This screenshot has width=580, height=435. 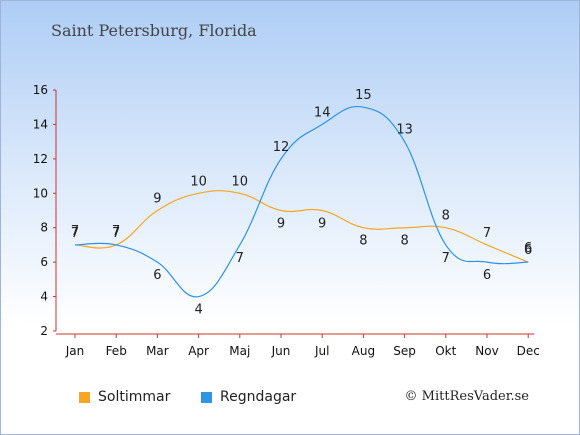 I want to click on x-tick-label: Jan, so click(x=75, y=351).